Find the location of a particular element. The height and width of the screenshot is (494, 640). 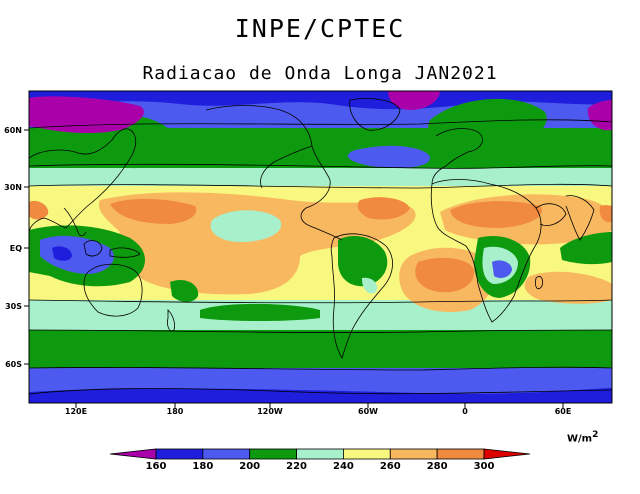

hot-west-edge is located at coordinates (39, 210).